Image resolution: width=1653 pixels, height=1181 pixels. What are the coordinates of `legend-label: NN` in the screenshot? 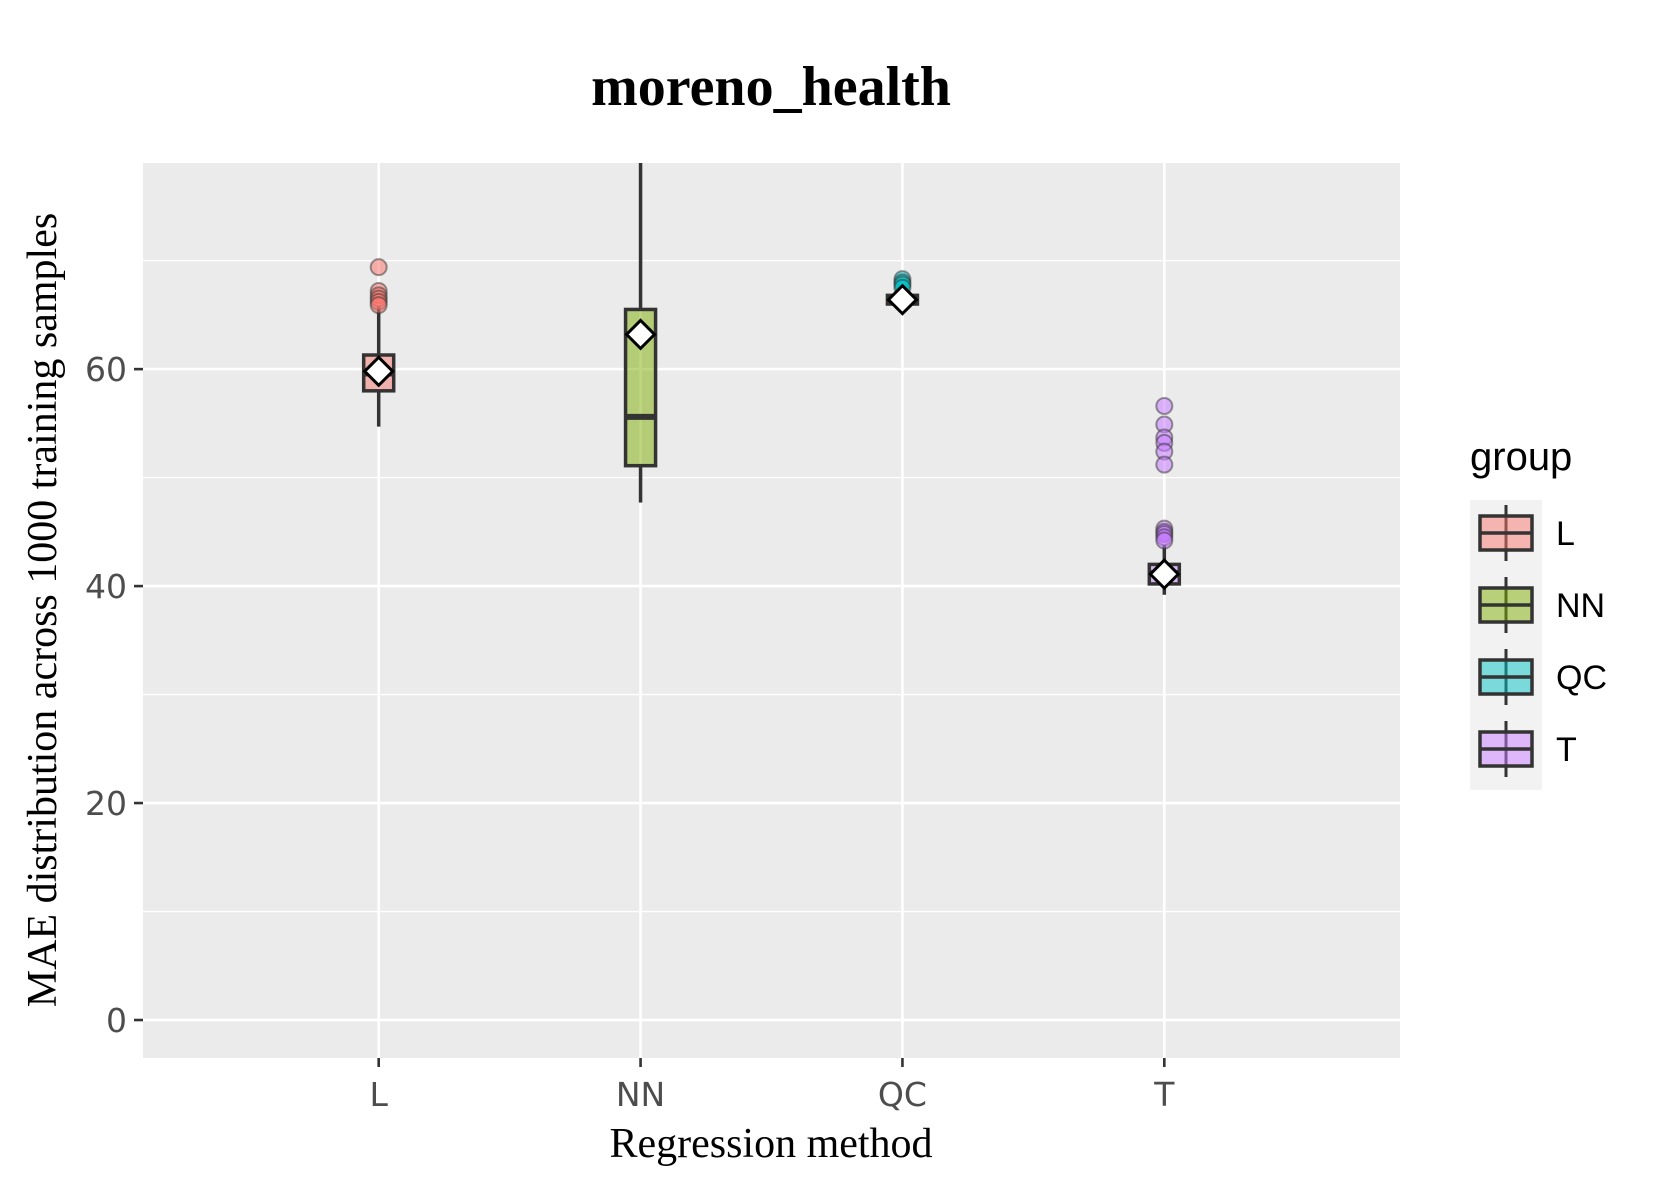 It's located at (1580, 606).